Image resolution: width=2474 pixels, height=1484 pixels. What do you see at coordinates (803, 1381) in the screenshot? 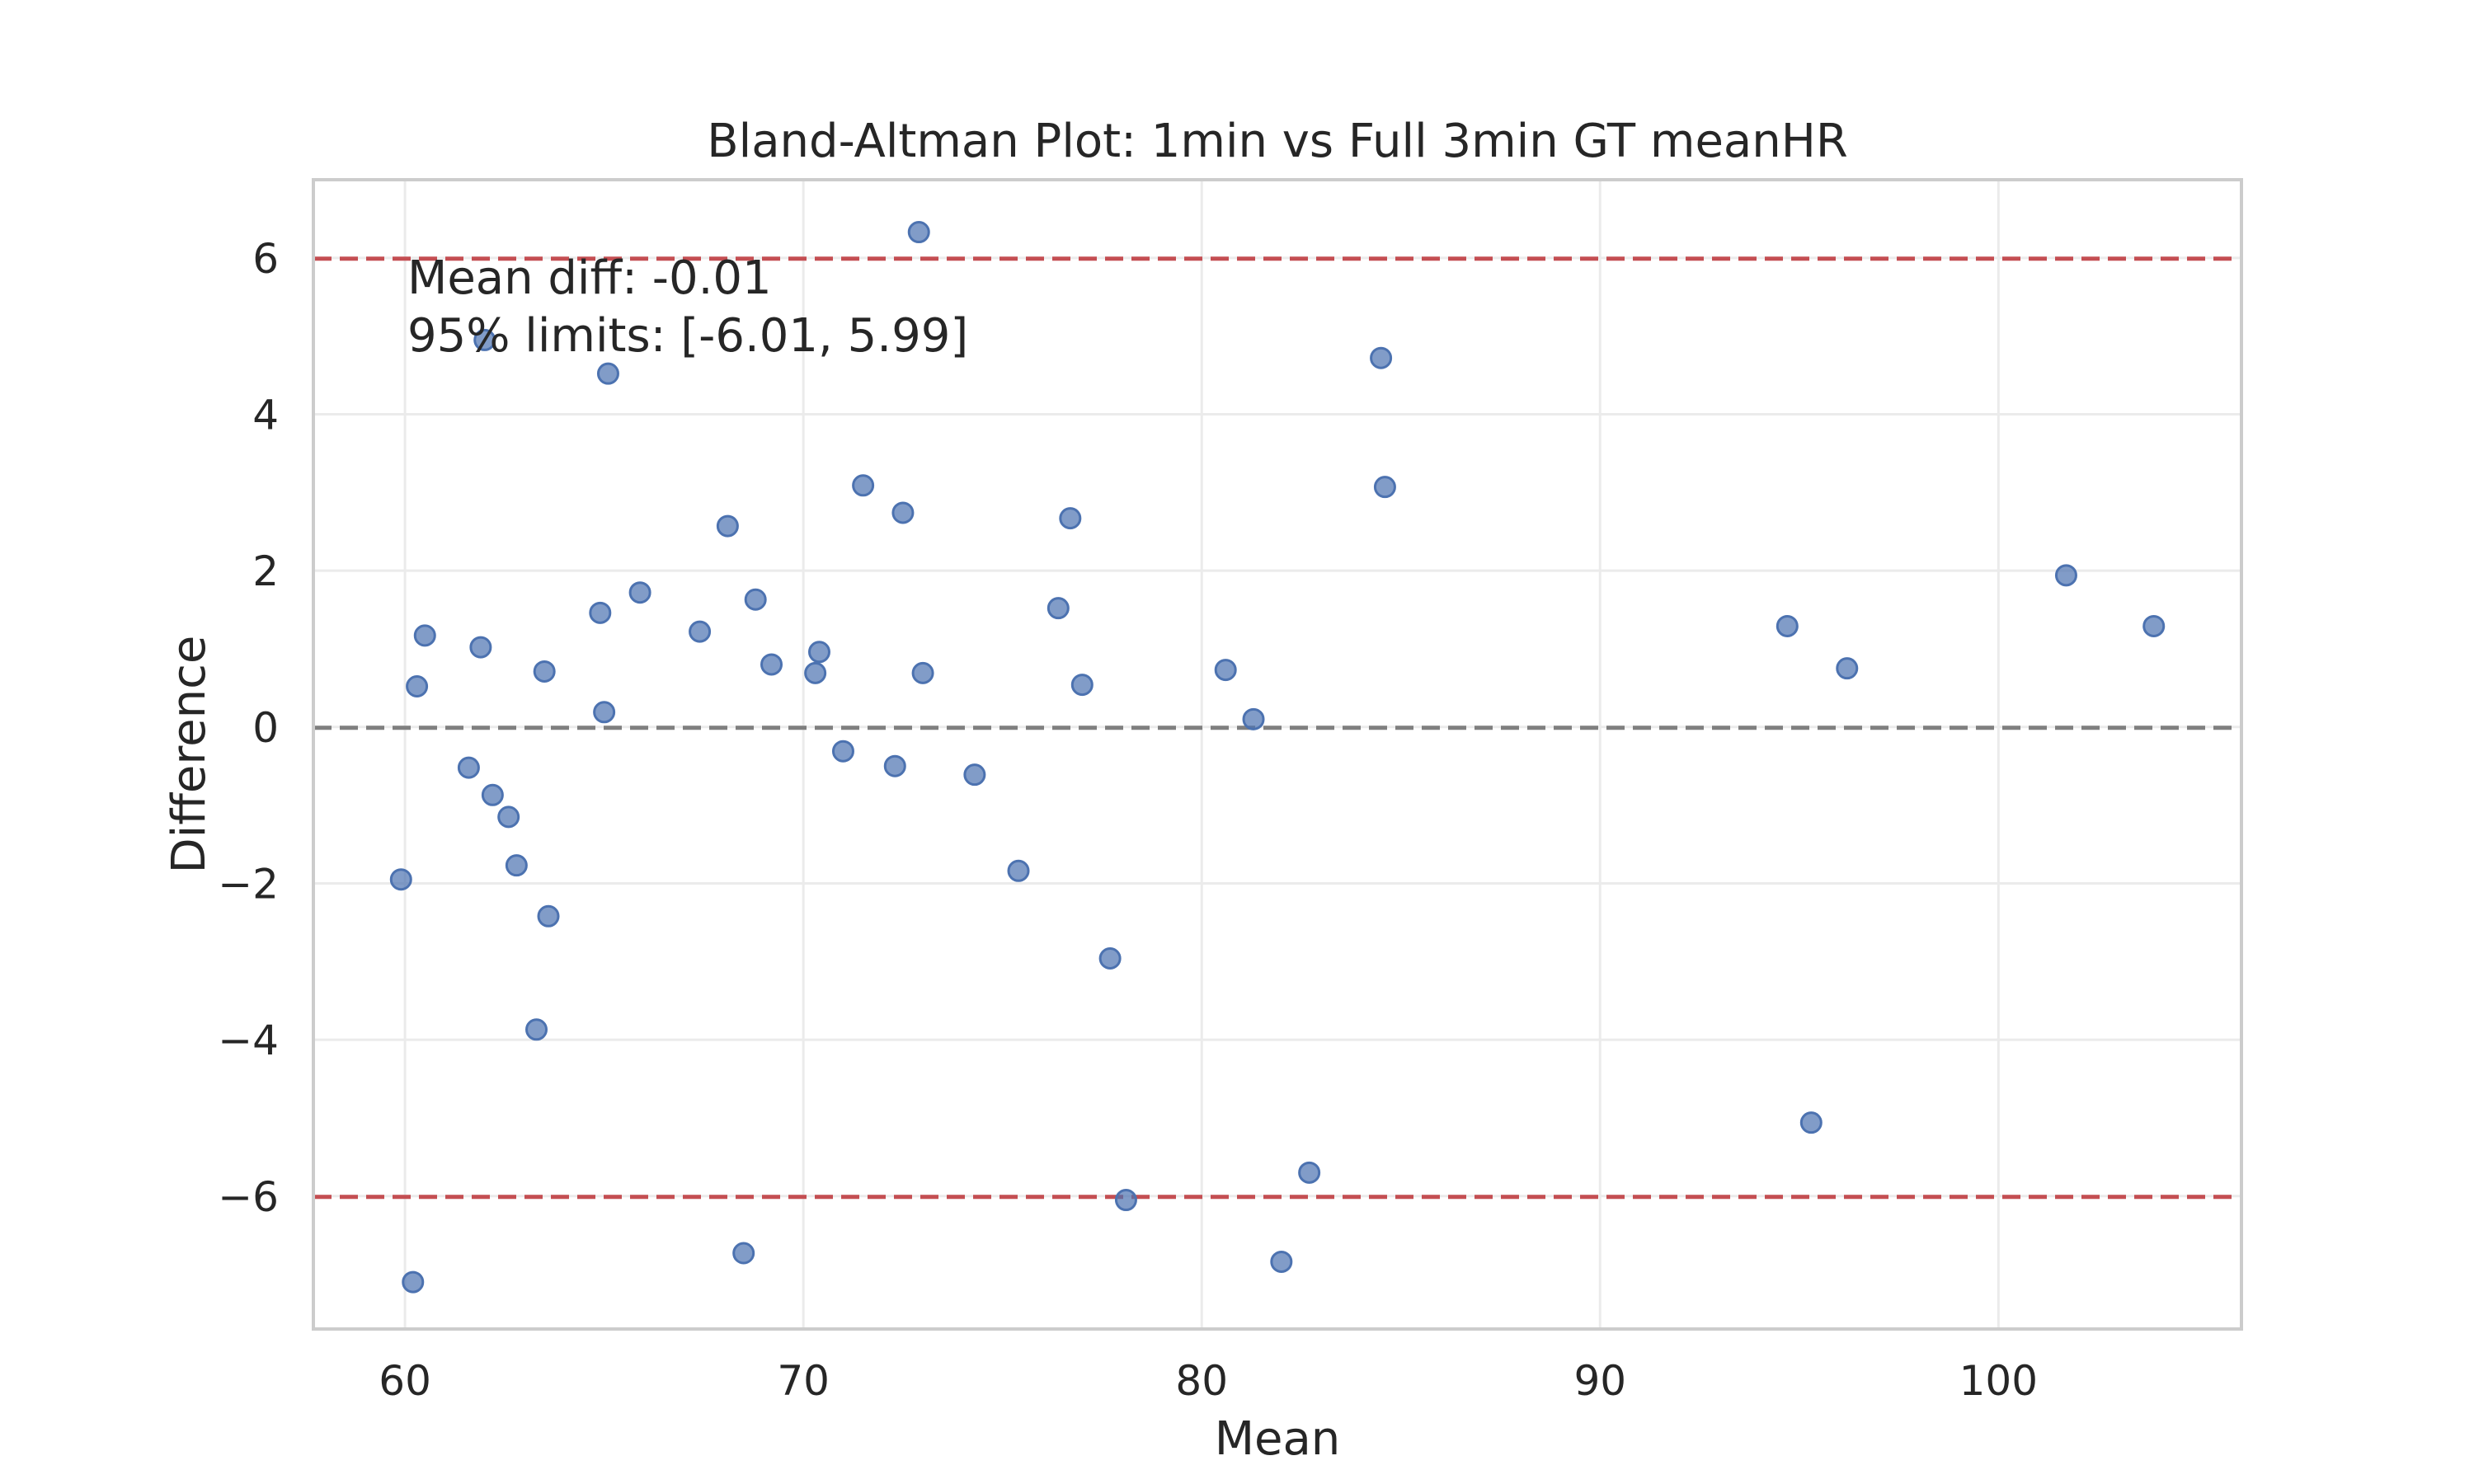
I see `x-tick-label: 70` at bounding box center [803, 1381].